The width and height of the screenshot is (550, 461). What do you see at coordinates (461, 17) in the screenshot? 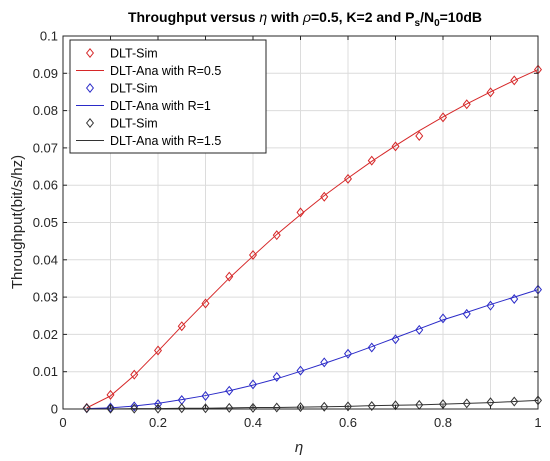
I see `title-suffix2: =10dB` at bounding box center [461, 17].